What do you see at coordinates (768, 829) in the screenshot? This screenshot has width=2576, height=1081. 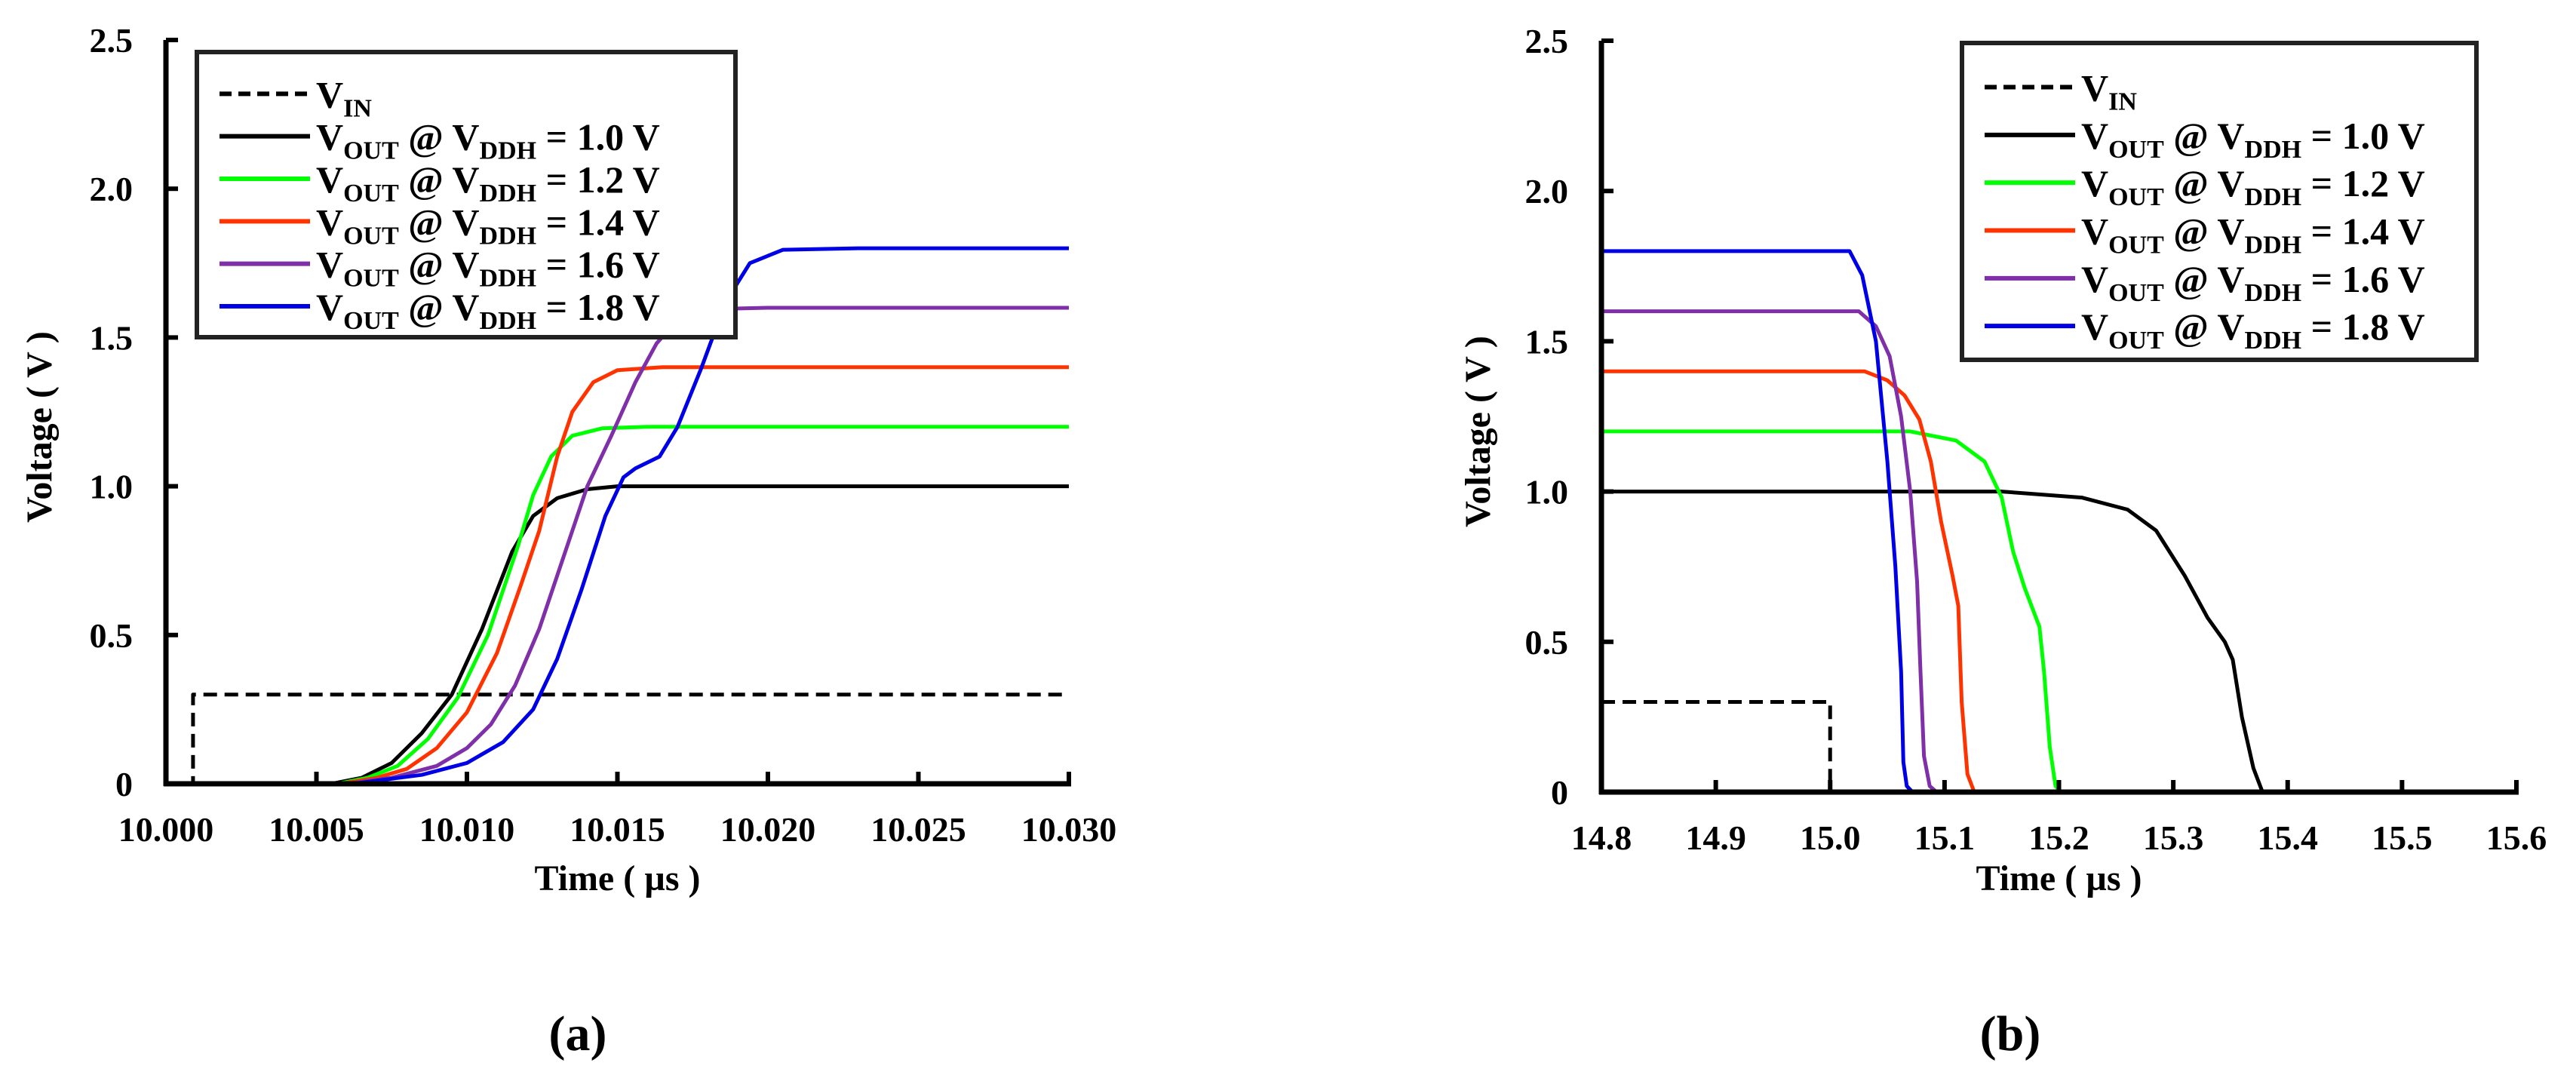 I see `x-tick-label: 10.020` at bounding box center [768, 829].